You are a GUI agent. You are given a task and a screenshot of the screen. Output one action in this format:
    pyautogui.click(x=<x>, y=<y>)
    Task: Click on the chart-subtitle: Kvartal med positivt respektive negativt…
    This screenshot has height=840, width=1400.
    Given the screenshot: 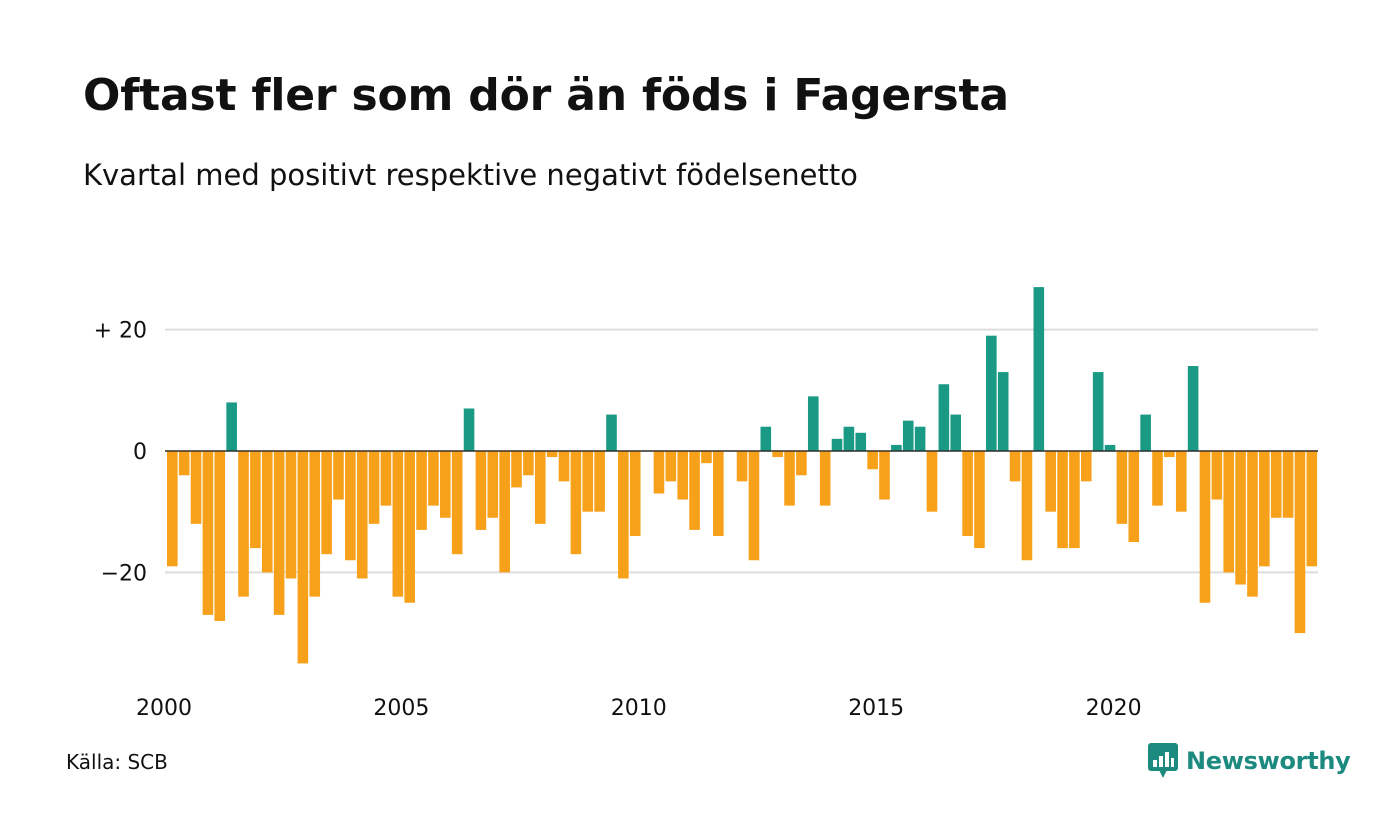 What is the action you would take?
    pyautogui.click(x=470, y=175)
    